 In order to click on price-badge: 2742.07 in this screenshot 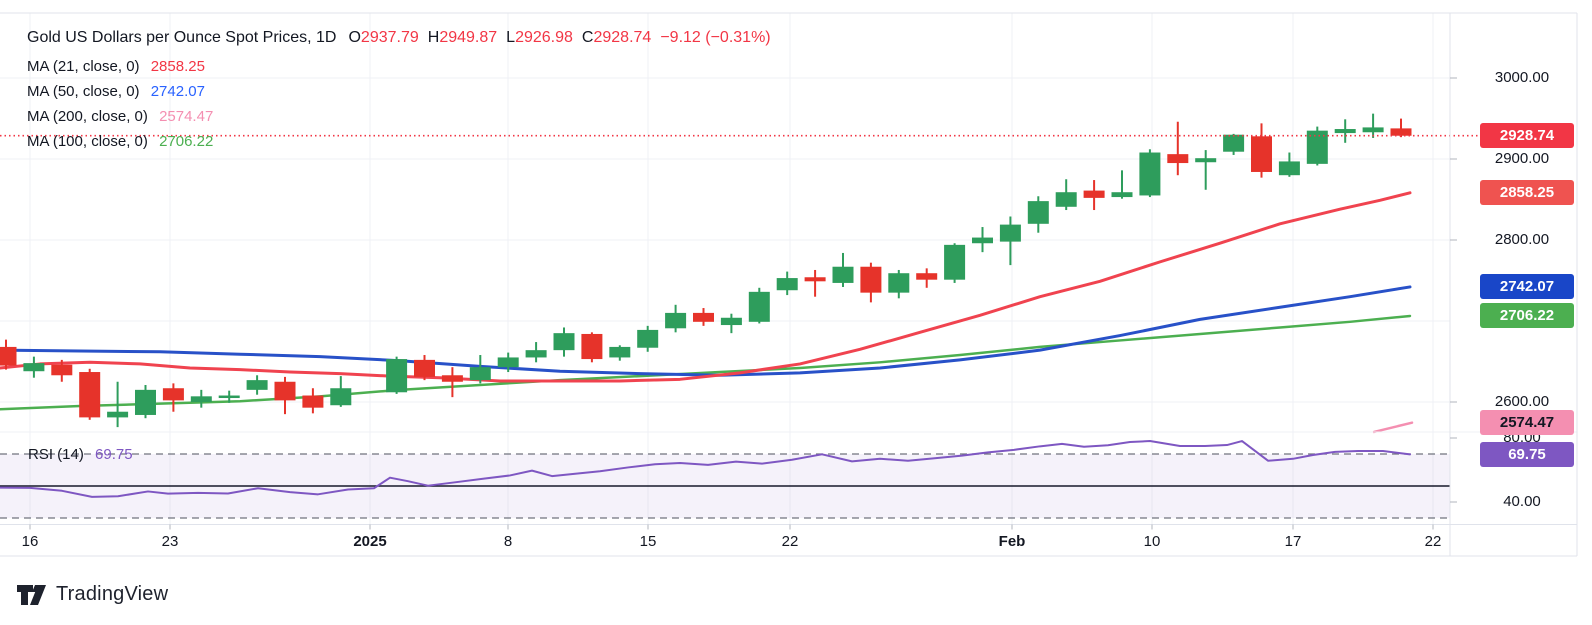, I will do `click(1527, 287)`.